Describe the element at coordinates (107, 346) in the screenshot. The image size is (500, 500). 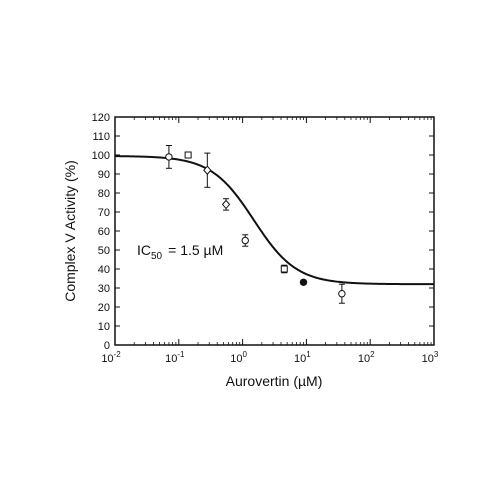
I see `y-tick-label: 0` at that location.